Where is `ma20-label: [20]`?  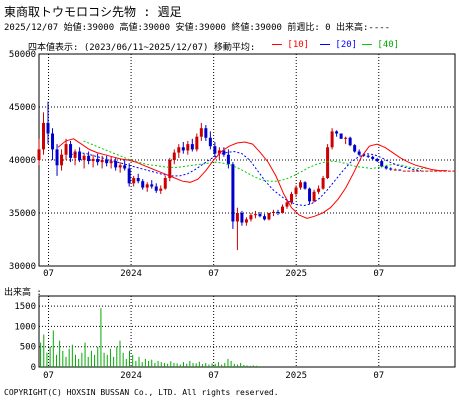 ma20-label: [20] is located at coordinates (346, 45).